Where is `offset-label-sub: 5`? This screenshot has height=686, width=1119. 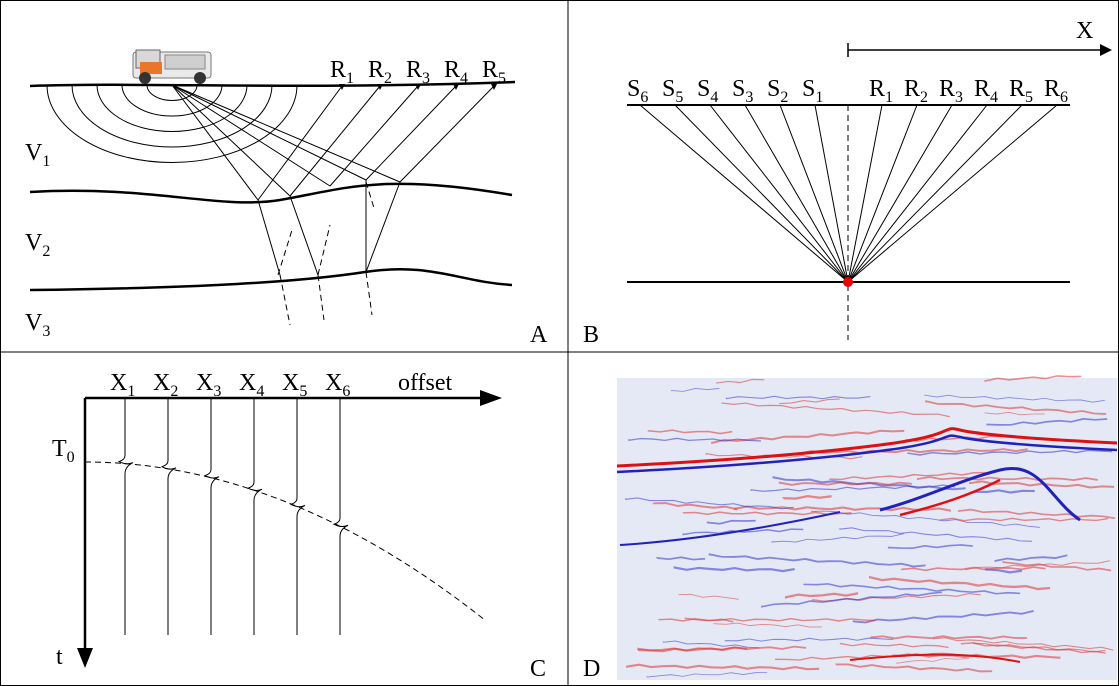 offset-label-sub: 5 is located at coordinates (303, 391).